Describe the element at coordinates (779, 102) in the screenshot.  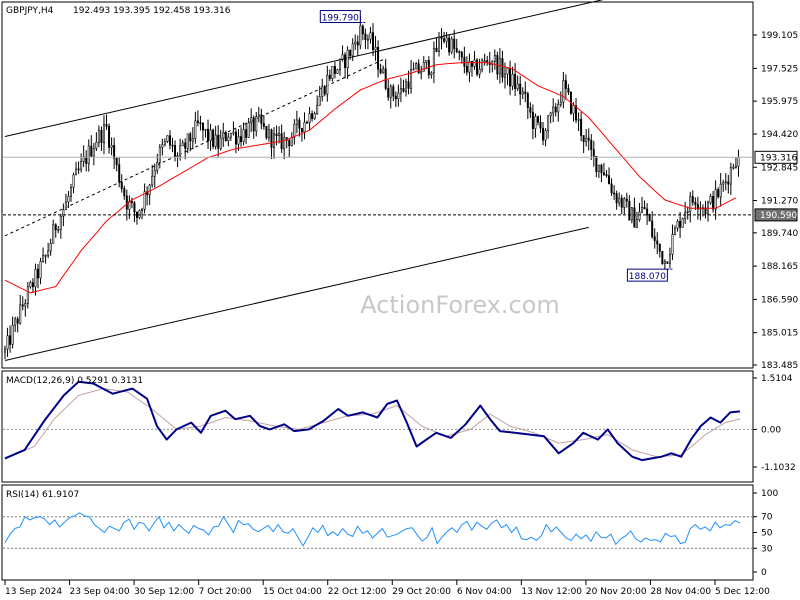
I see `y-tick-label: 195.975` at that location.